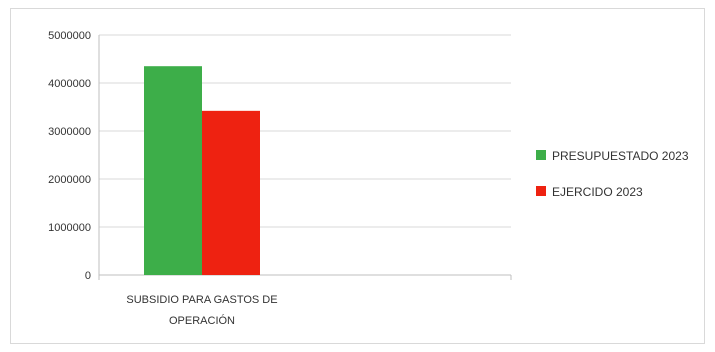 The image size is (715, 352). I want to click on x-category-label-line: OPERACIÓN, so click(202, 320).